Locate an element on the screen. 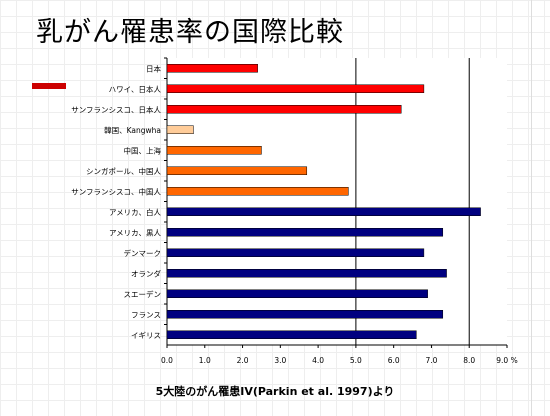 This screenshot has height=416, width=550. category-label: 日本 is located at coordinates (153, 68).